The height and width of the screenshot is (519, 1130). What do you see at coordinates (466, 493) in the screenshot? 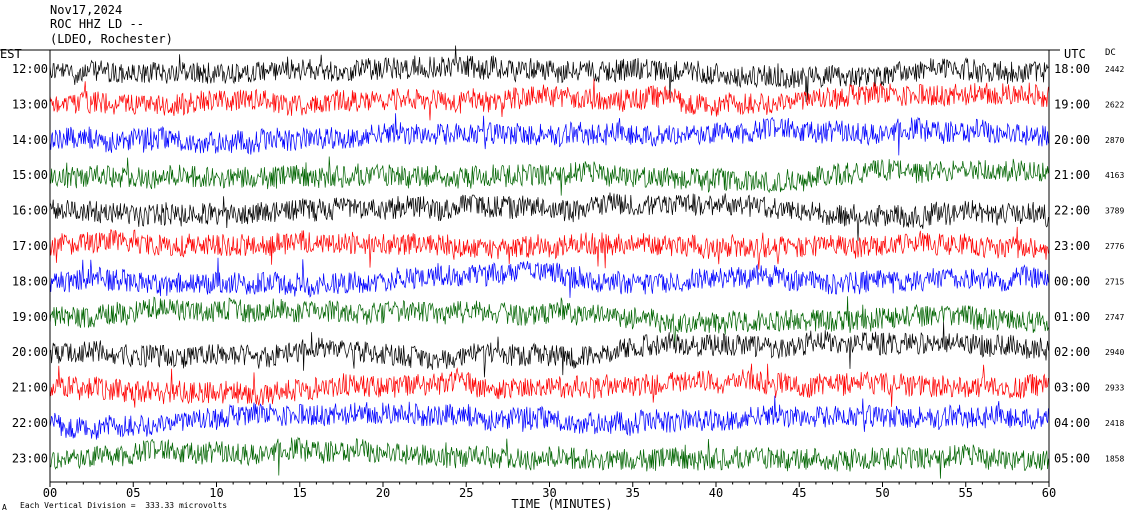
I see `x-tick-label-25: 25` at bounding box center [466, 493].